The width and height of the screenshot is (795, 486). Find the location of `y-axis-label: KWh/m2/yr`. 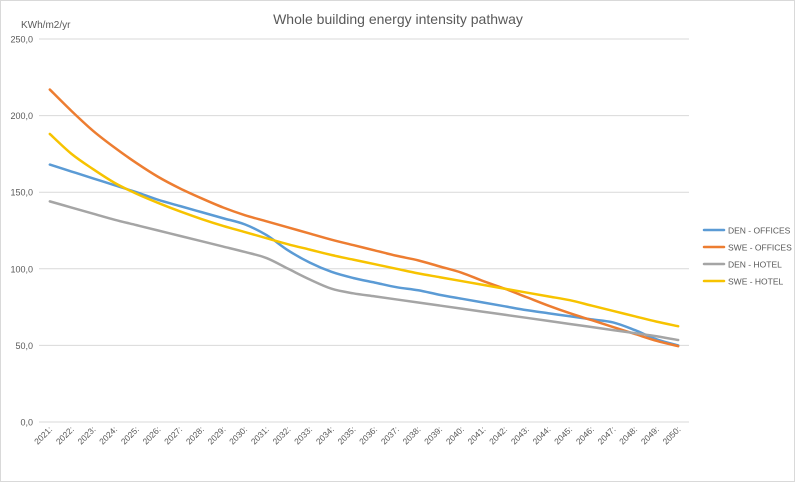

y-axis-label: KWh/m2/yr is located at coordinates (46, 25).